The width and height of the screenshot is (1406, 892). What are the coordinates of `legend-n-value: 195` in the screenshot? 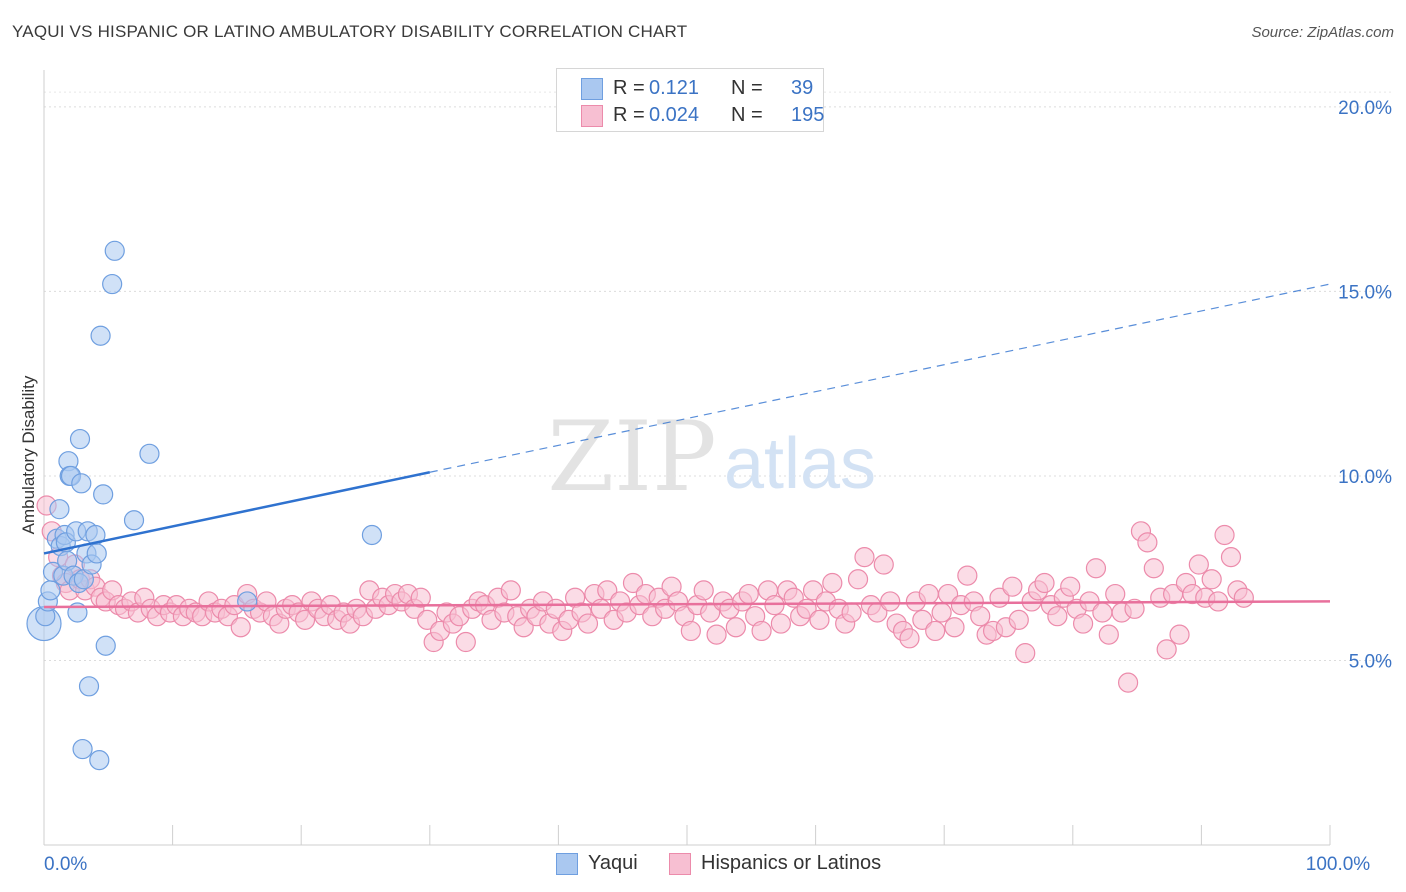 It's located at (808, 115).